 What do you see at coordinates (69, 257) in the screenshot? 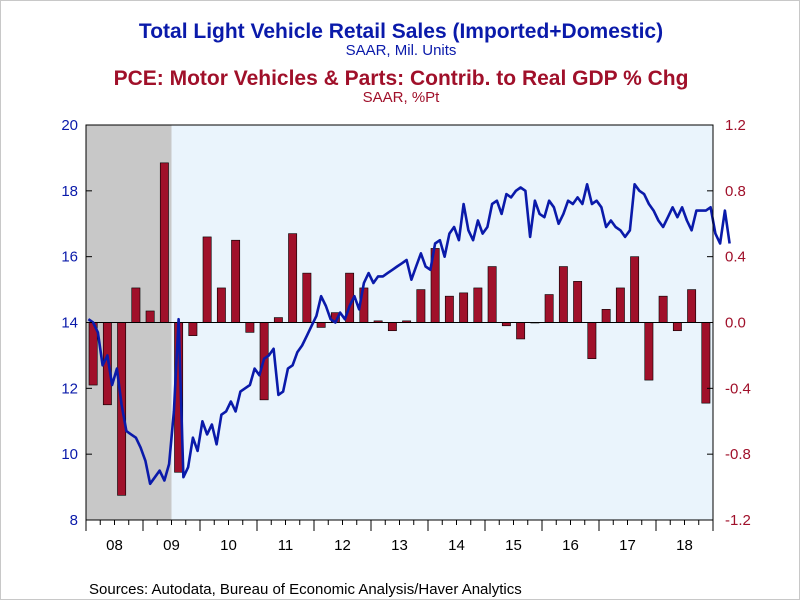
I see `left-tick-label: 16` at bounding box center [69, 257].